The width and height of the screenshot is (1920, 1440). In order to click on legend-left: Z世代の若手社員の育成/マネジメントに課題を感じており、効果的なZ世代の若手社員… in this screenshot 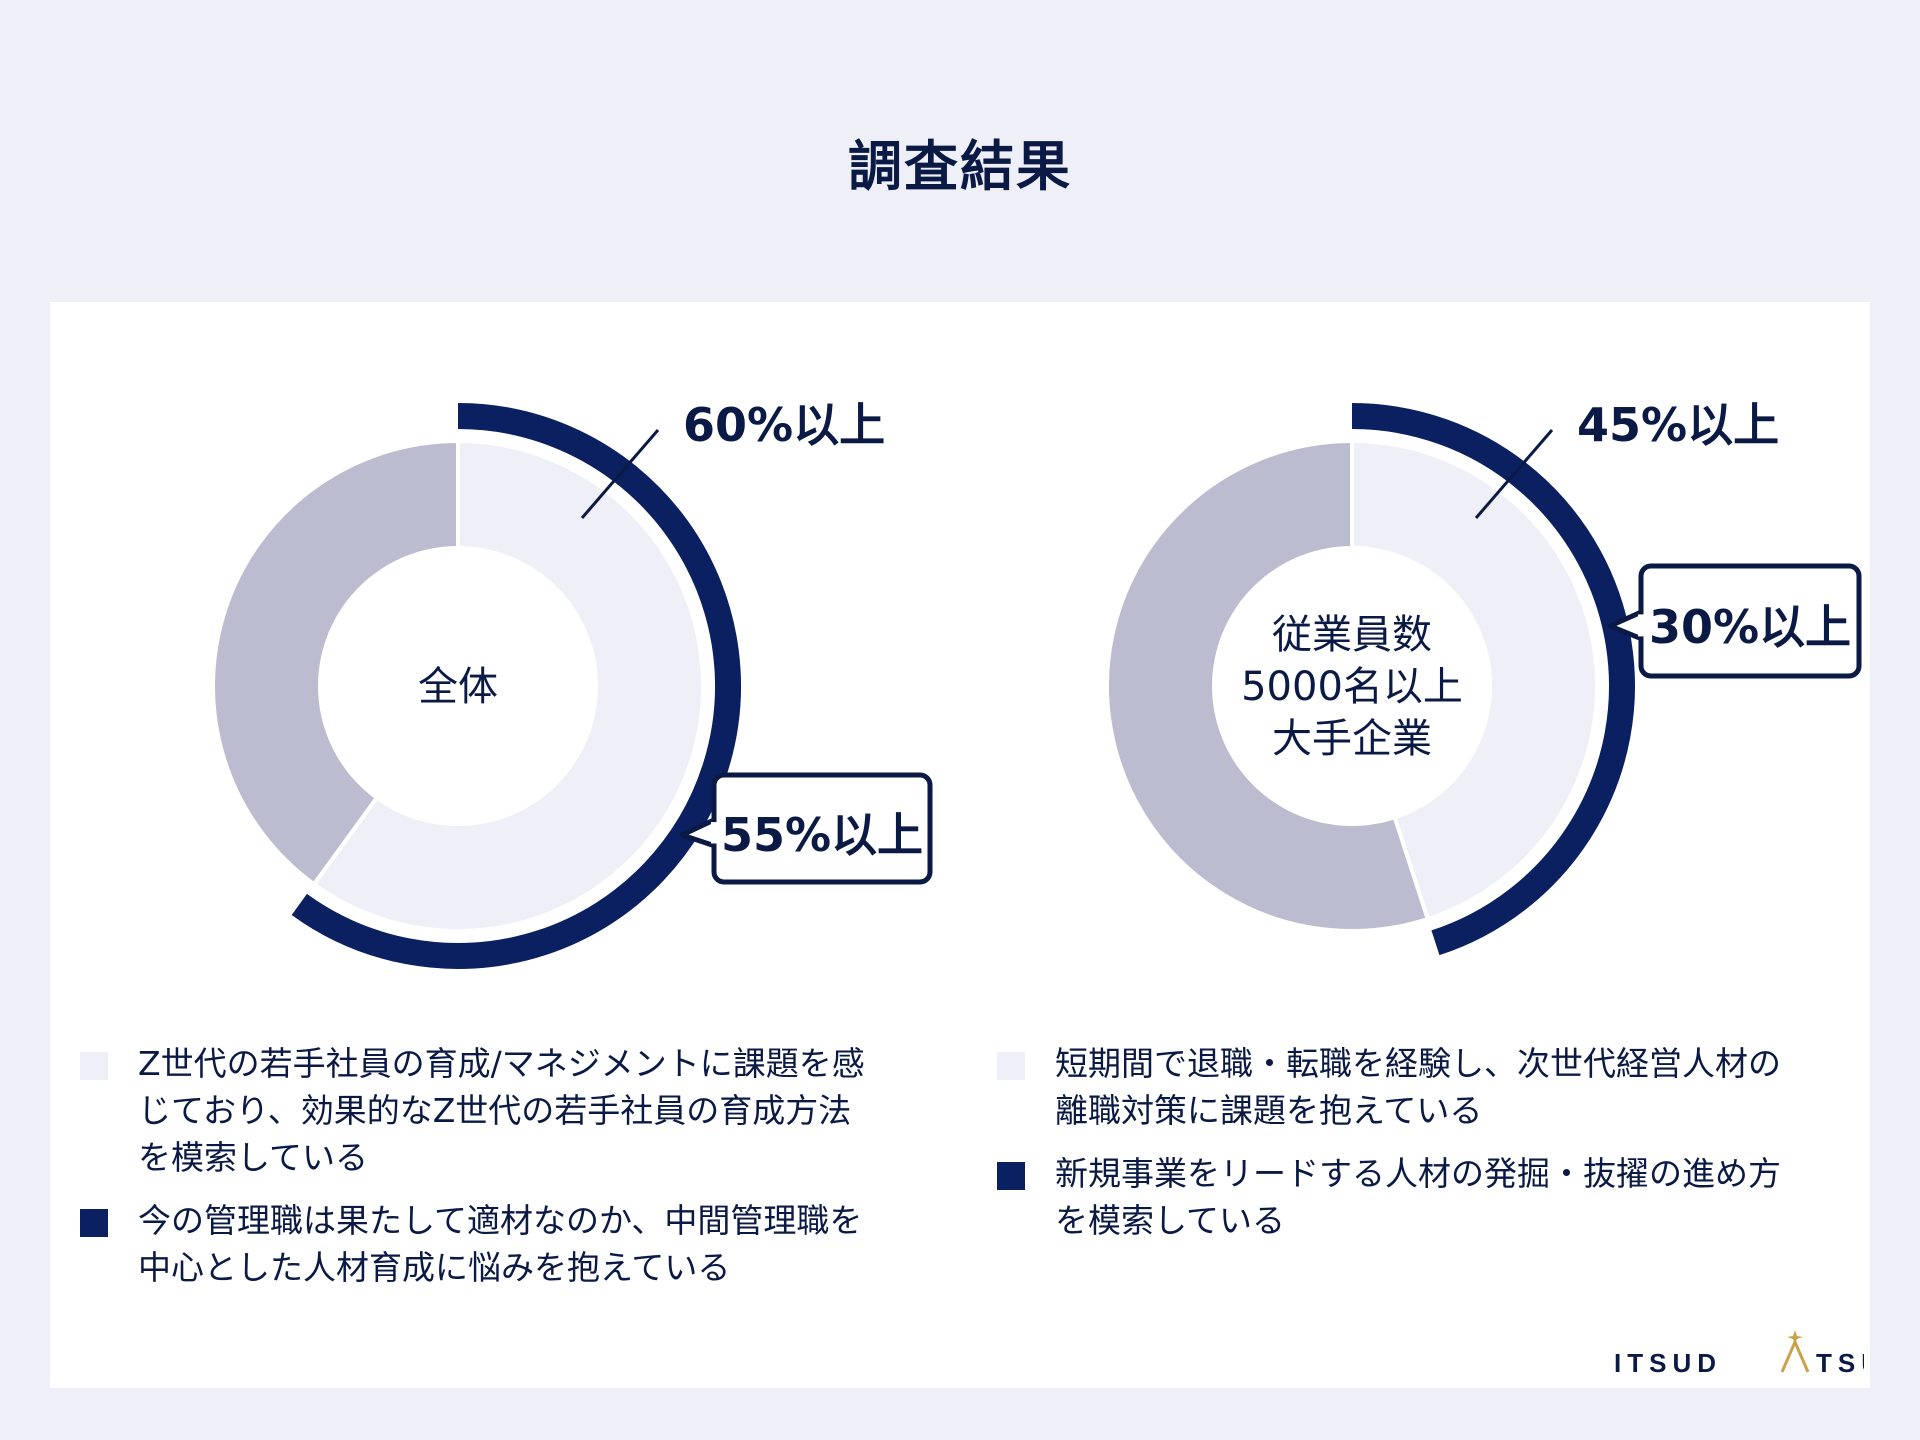, I will do `click(480, 1173)`.